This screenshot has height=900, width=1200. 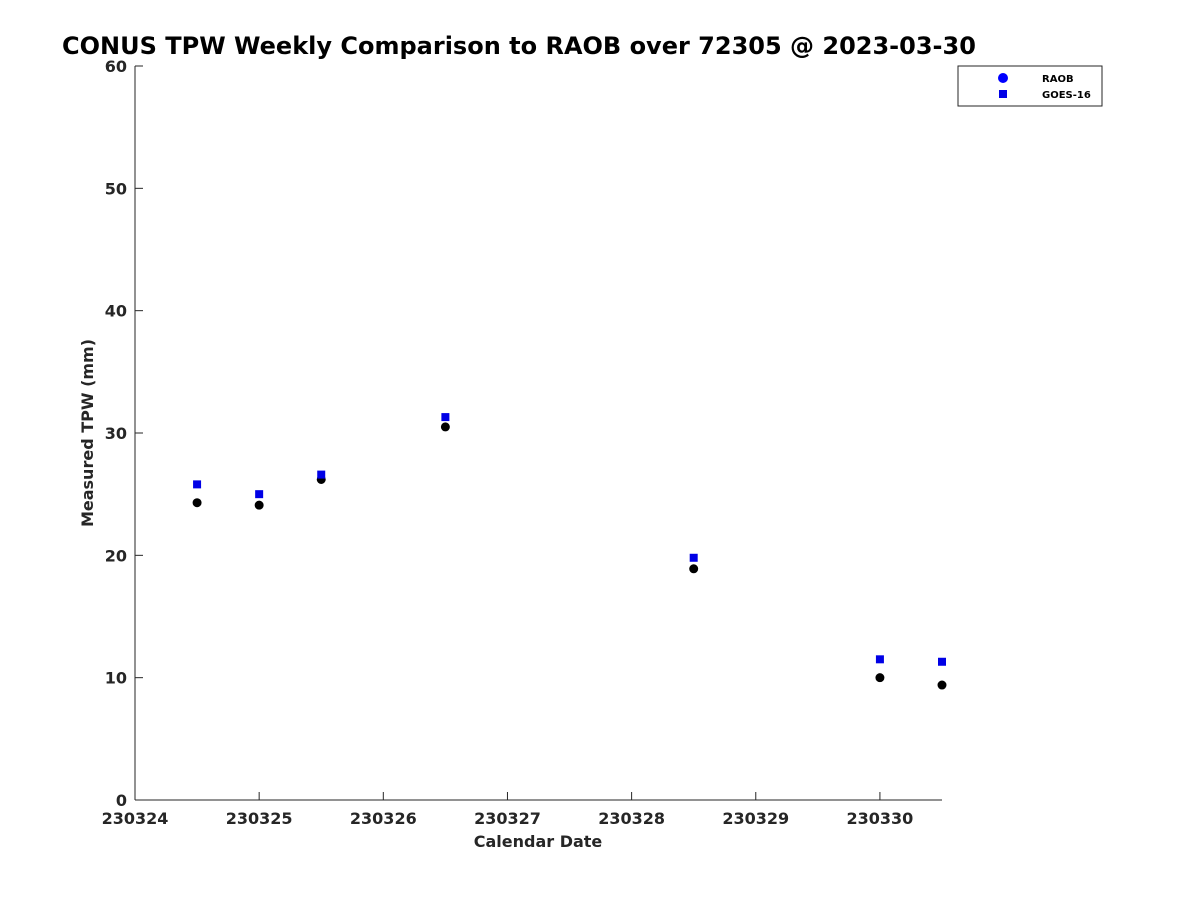 I want to click on y-axis-label: Measured TPW (mm), so click(x=87, y=433).